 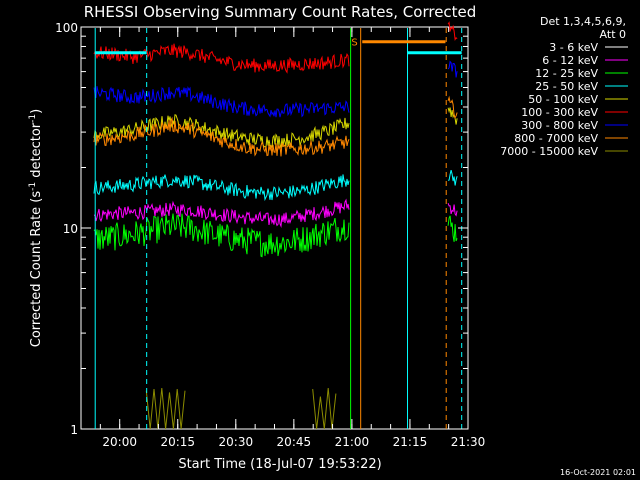 What do you see at coordinates (559, 125) in the screenshot?
I see `legend-label-6: 300 - 800 keV` at bounding box center [559, 125].